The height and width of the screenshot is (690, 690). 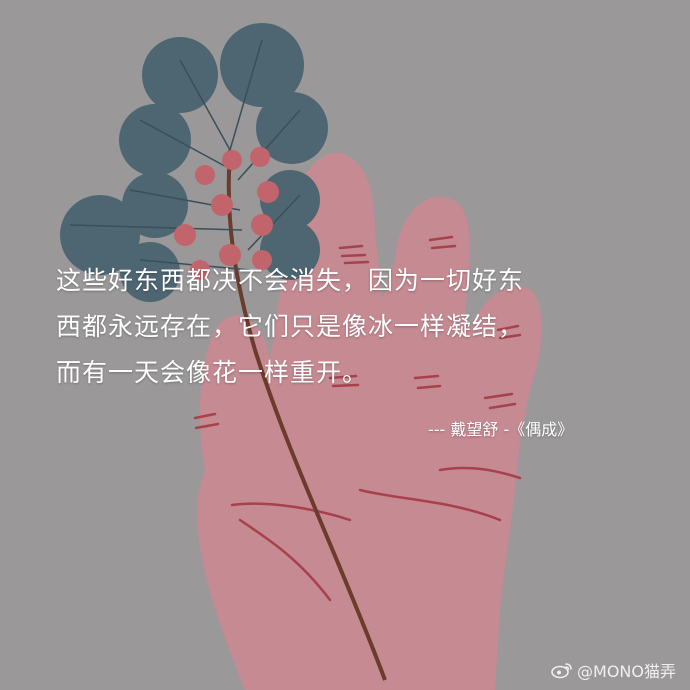 I want to click on quote-line: 西都永远存在，它们只是像冰一样凝结，, so click(x=290, y=326).